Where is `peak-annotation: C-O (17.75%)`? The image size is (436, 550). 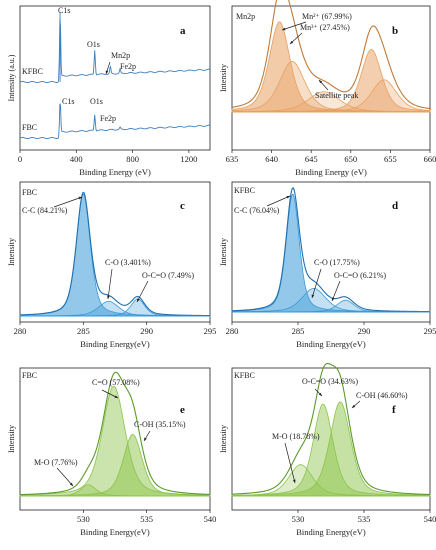 peak-annotation: C-O (17.75%) is located at coordinates (337, 262).